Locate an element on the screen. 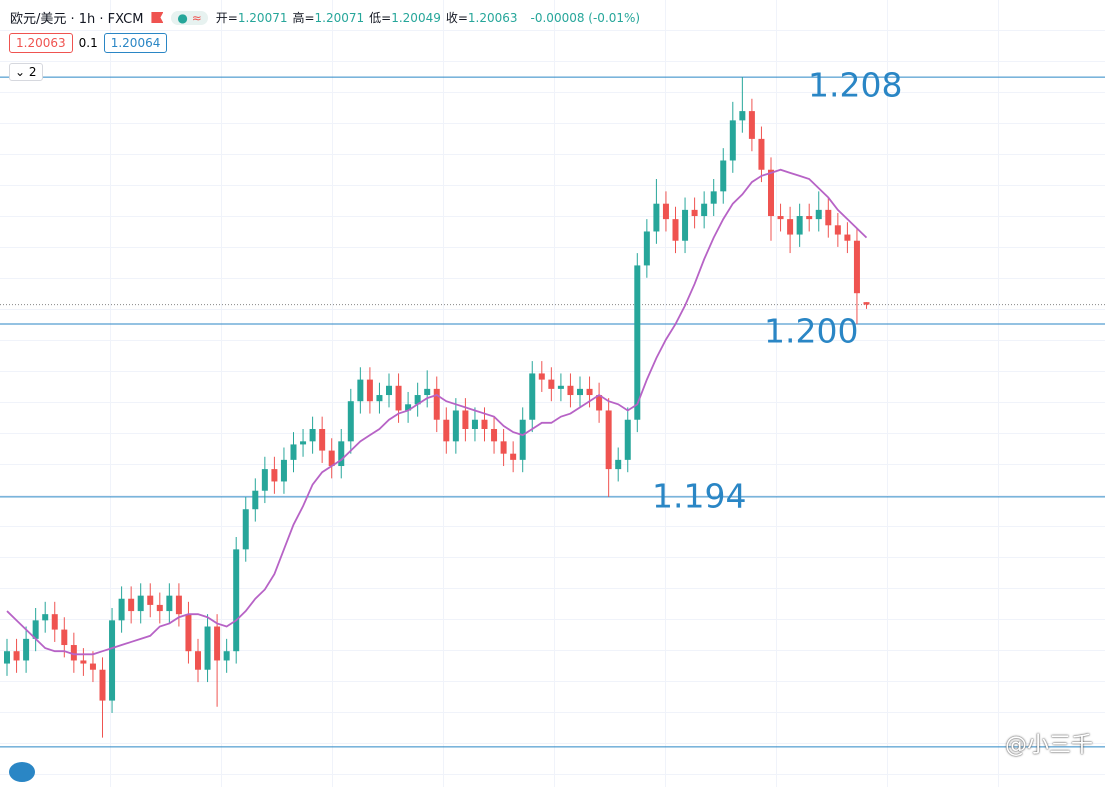  ohlc-label: 低= is located at coordinates (380, 18).